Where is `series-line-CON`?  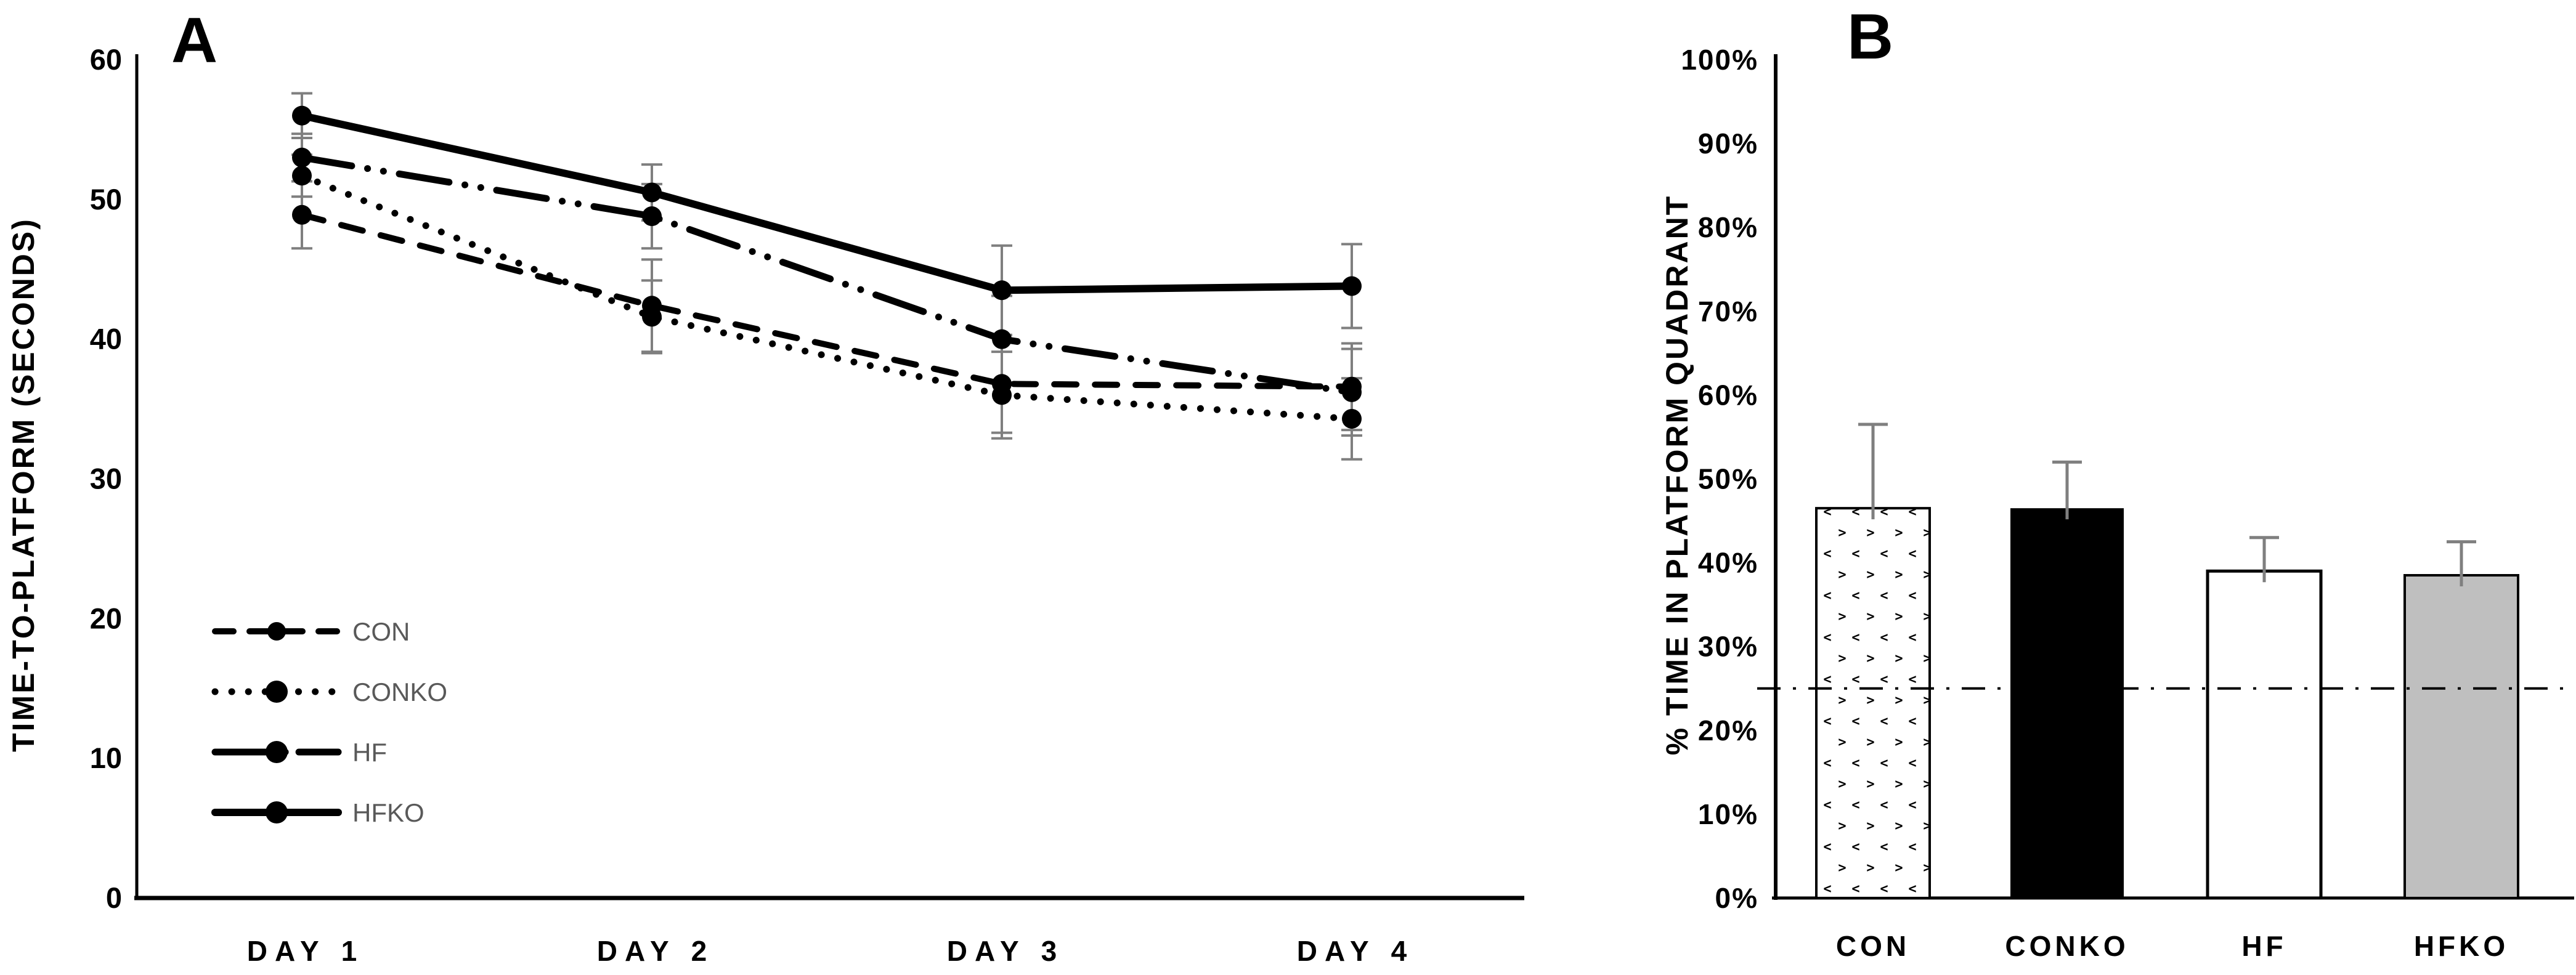 series-line-CON is located at coordinates (827, 300).